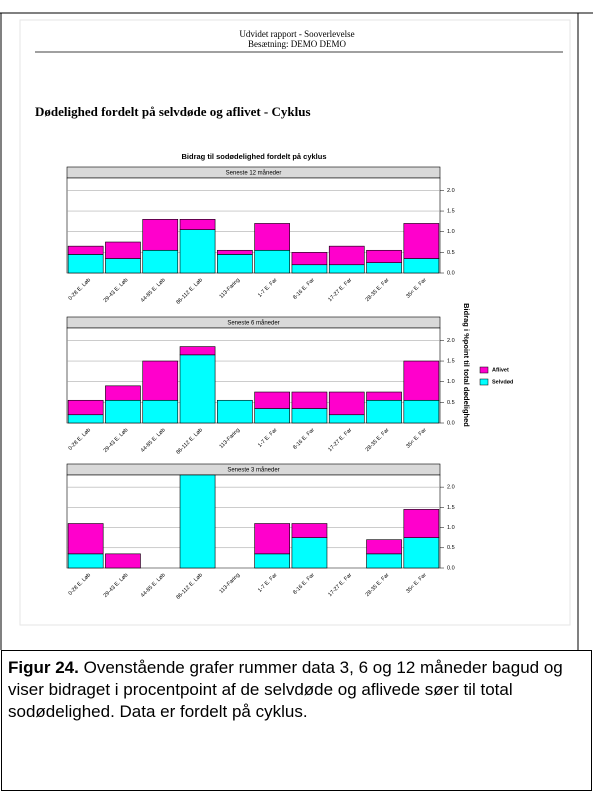 The width and height of the screenshot is (593, 793). Describe the element at coordinates (296, 34) in the screenshot. I see `report-header: Udvidet rapport - Sooverlevelse` at that location.